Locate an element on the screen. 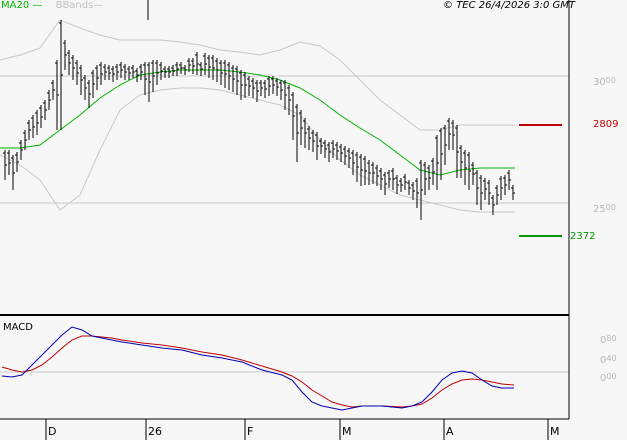  x-label-5: M is located at coordinates (555, 431).